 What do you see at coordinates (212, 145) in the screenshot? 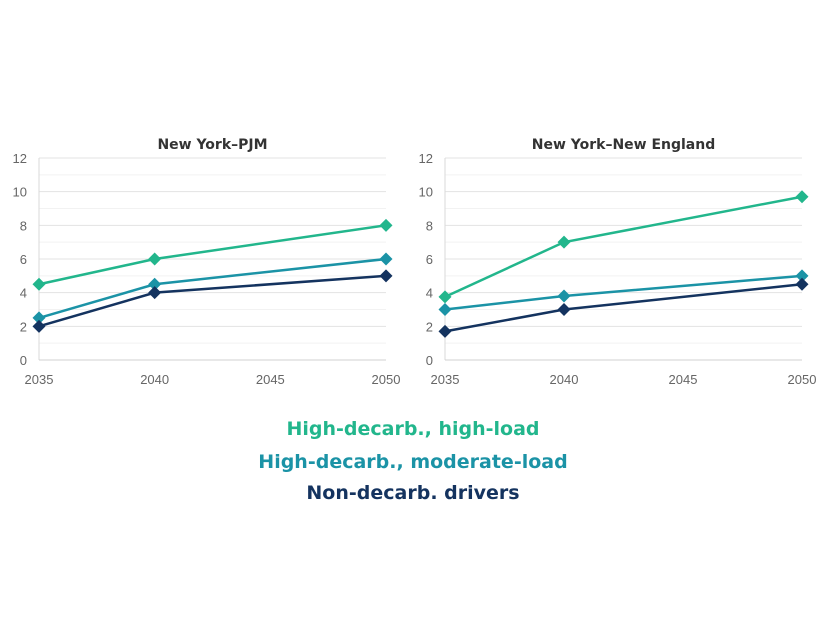
I see `chart-title: New York–PJM` at bounding box center [212, 145].